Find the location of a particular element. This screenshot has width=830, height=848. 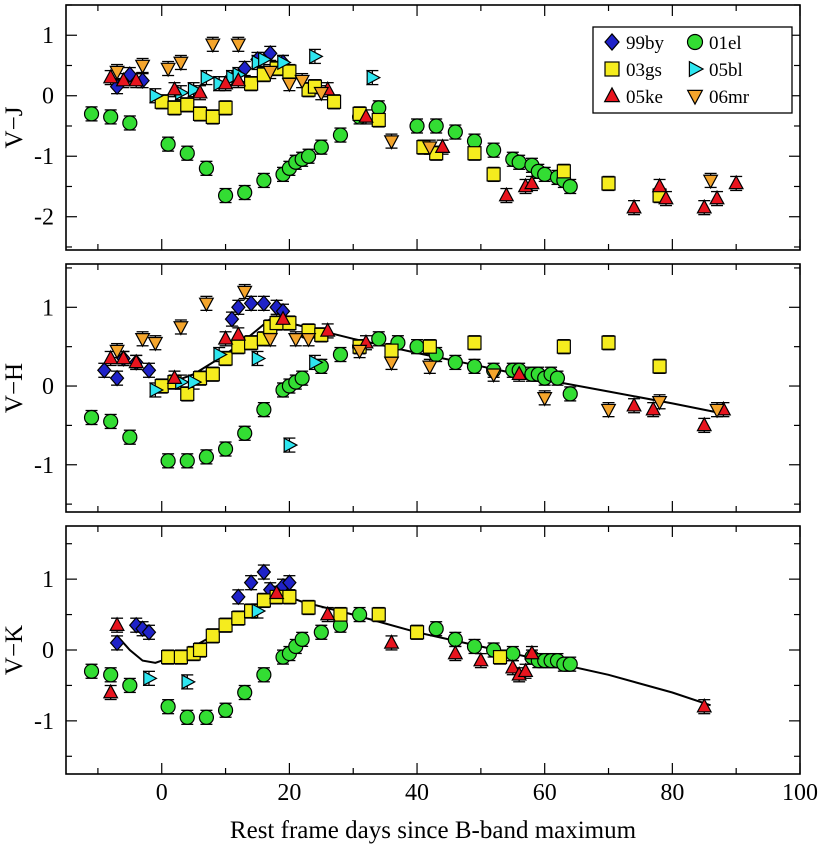

legend-label-03gs: 03gs is located at coordinates (644, 70).